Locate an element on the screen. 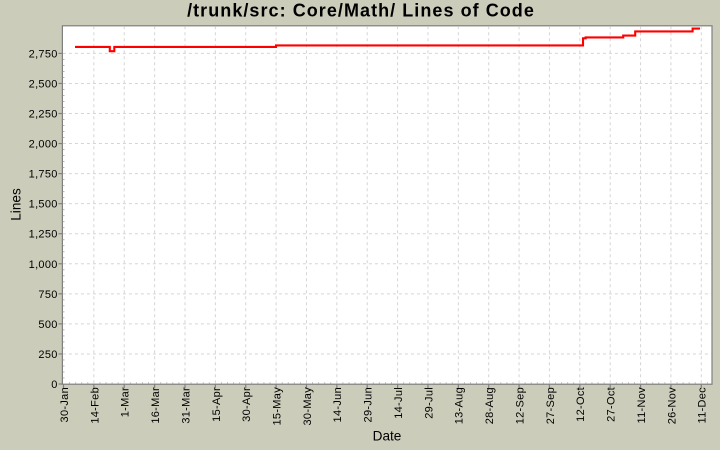  svg-text:/trunk/src: Core/Math/ Lines o: /trunk/src: Core/Math/ Lines of Code is located at coordinates (361, 11).